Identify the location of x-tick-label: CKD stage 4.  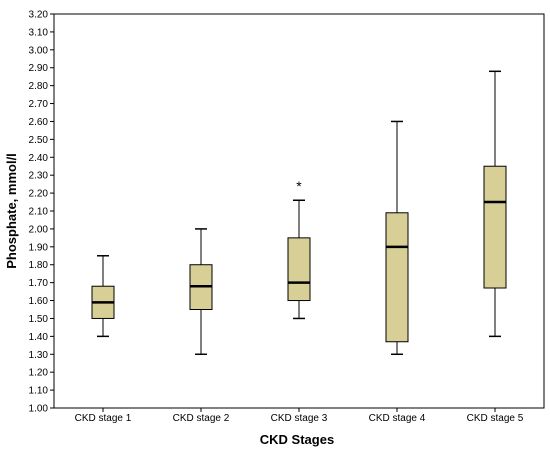
(397, 418).